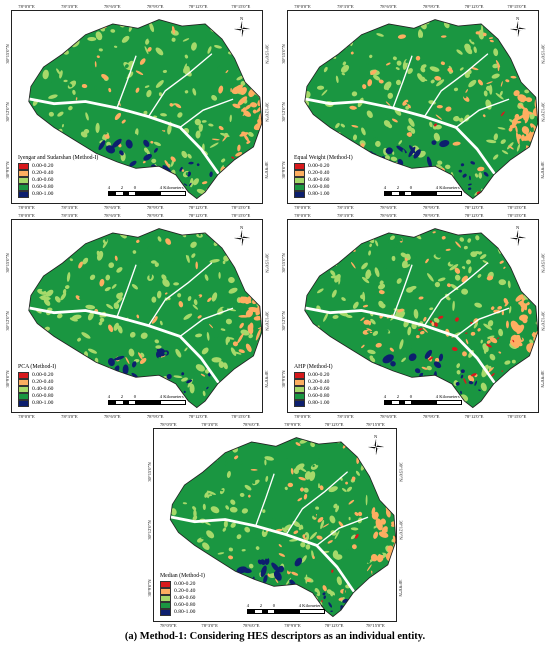 This screenshot has width=550, height=648. What do you see at coordinates (310, 605) in the screenshot?
I see `scale-label: 4 Kilometers` at bounding box center [310, 605].